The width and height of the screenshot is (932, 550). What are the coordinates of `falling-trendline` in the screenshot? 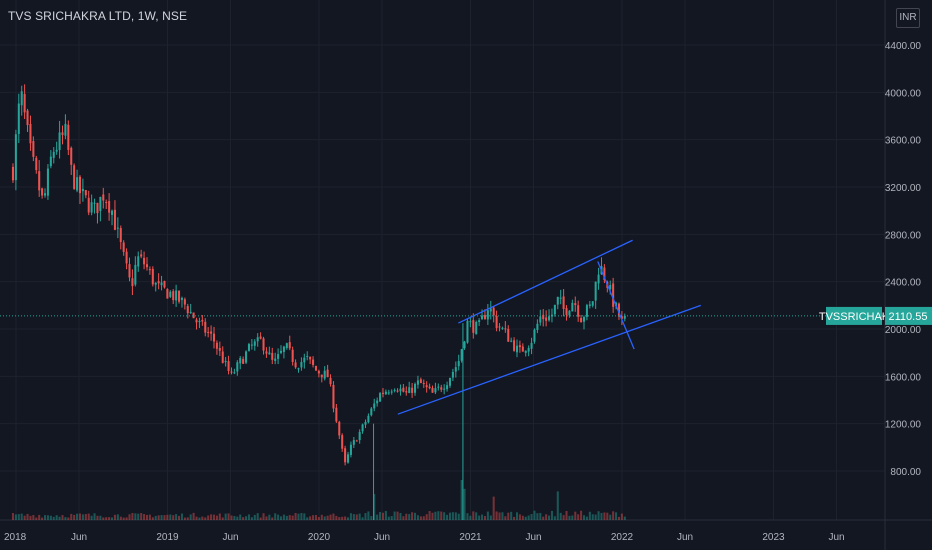 It's located at (616, 305).